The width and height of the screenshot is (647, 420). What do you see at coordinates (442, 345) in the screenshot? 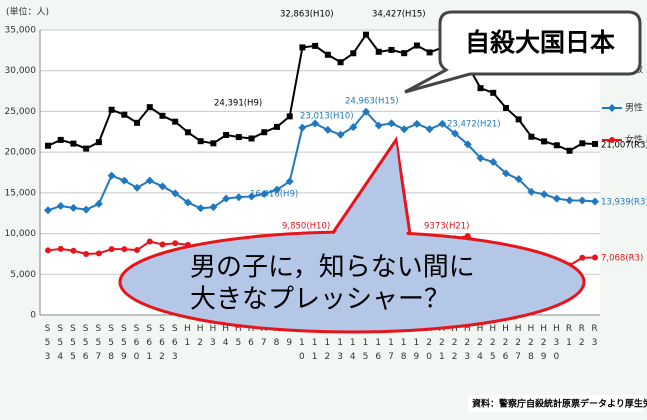
I see `x-tick-label: H21` at bounding box center [442, 345].